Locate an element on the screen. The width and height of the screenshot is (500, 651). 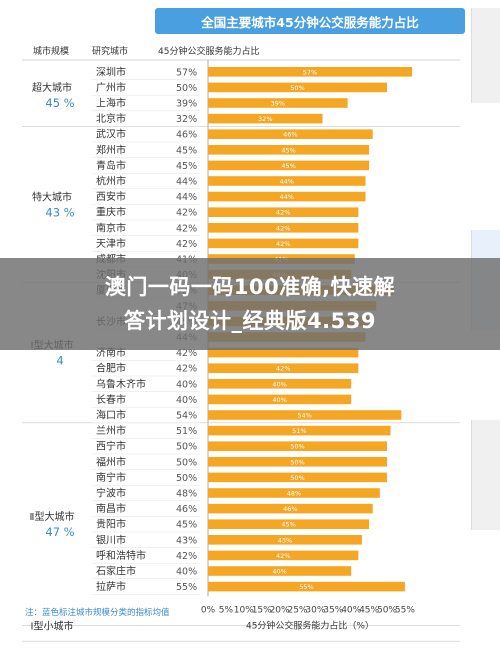
bar-value-label: 43% is located at coordinates (285, 540).